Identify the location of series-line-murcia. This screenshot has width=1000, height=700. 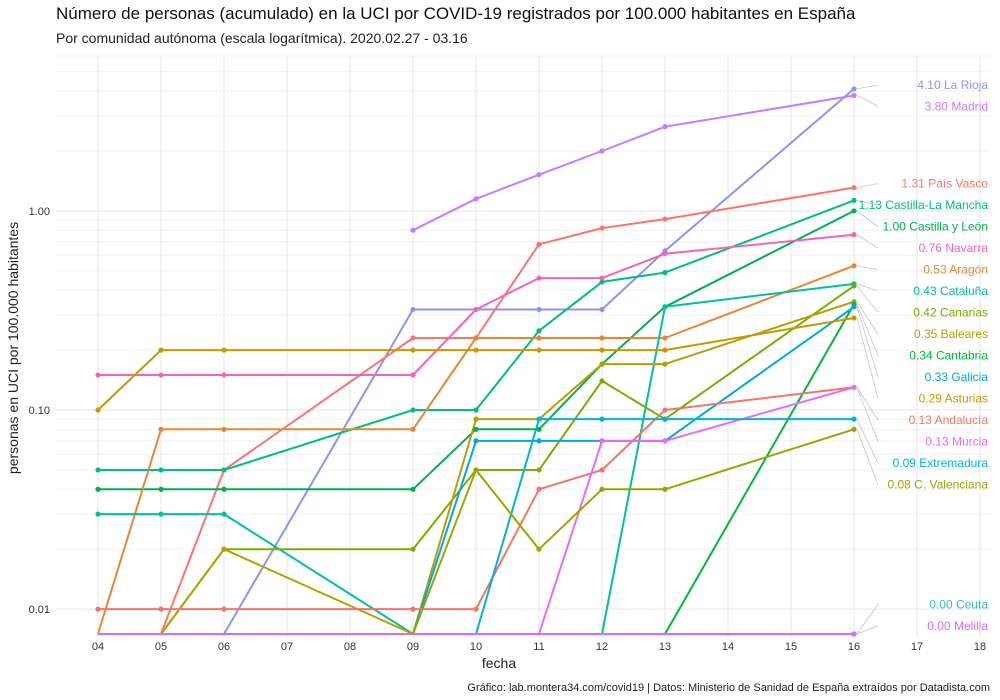
(696, 510).